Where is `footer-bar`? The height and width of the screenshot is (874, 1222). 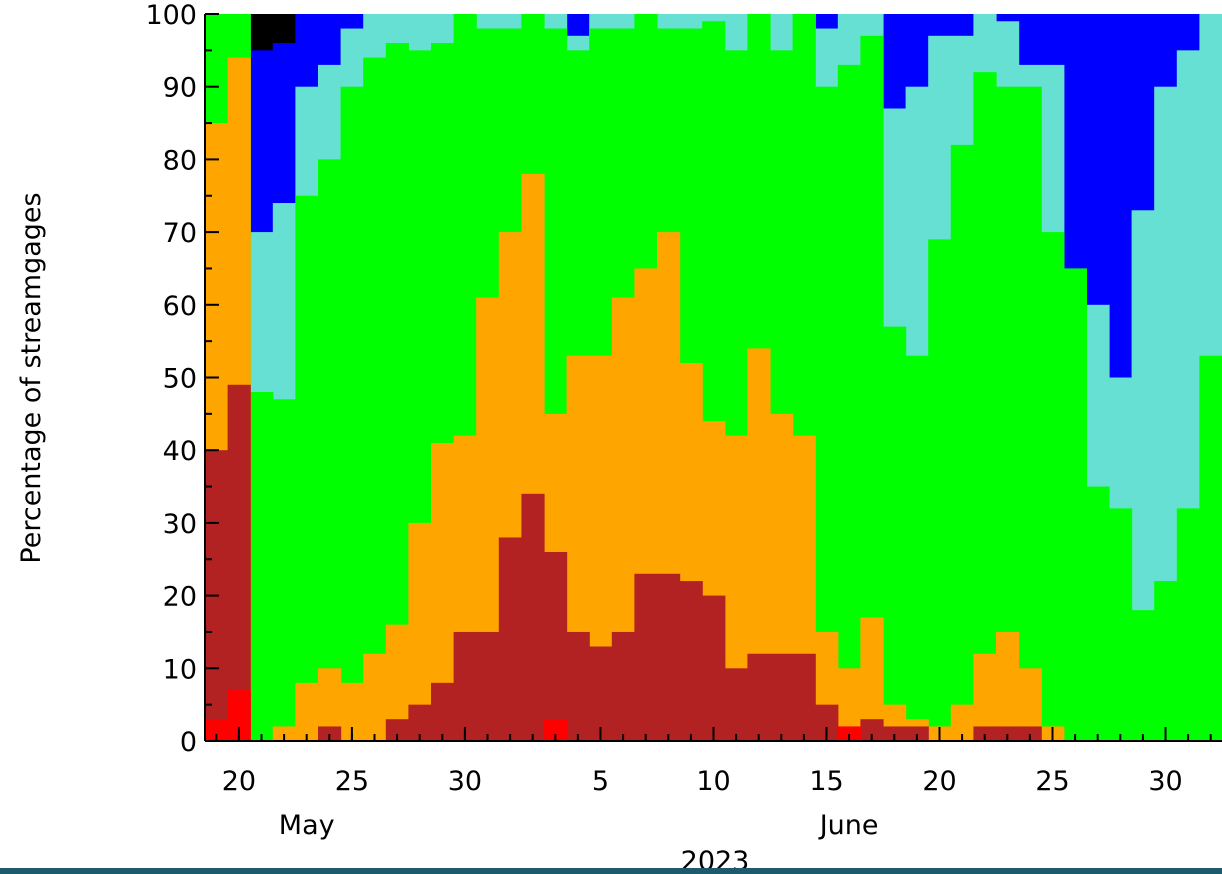 footer-bar is located at coordinates (611, 871).